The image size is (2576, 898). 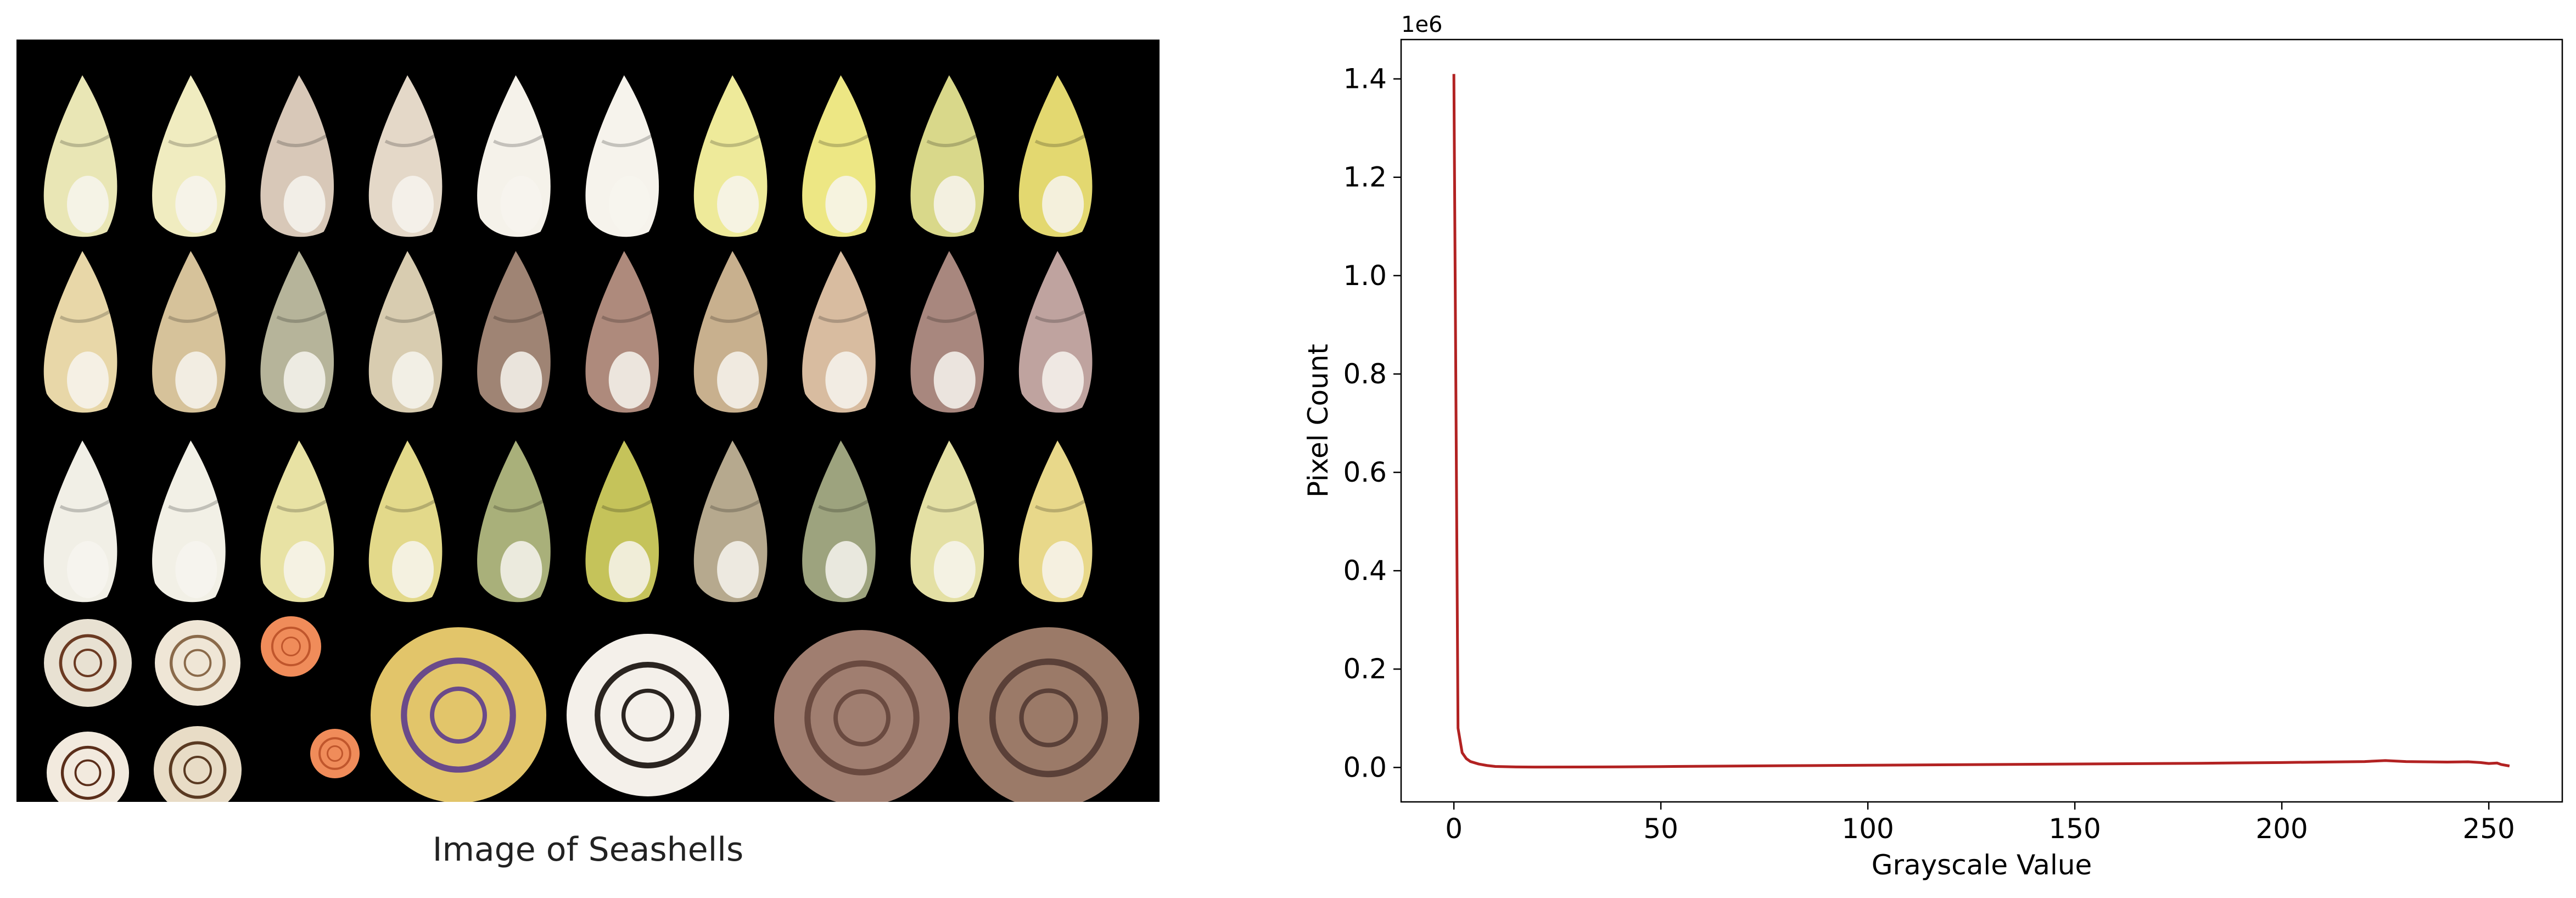 I want to click on y-tick-label: 0.8, so click(x=1365, y=374).